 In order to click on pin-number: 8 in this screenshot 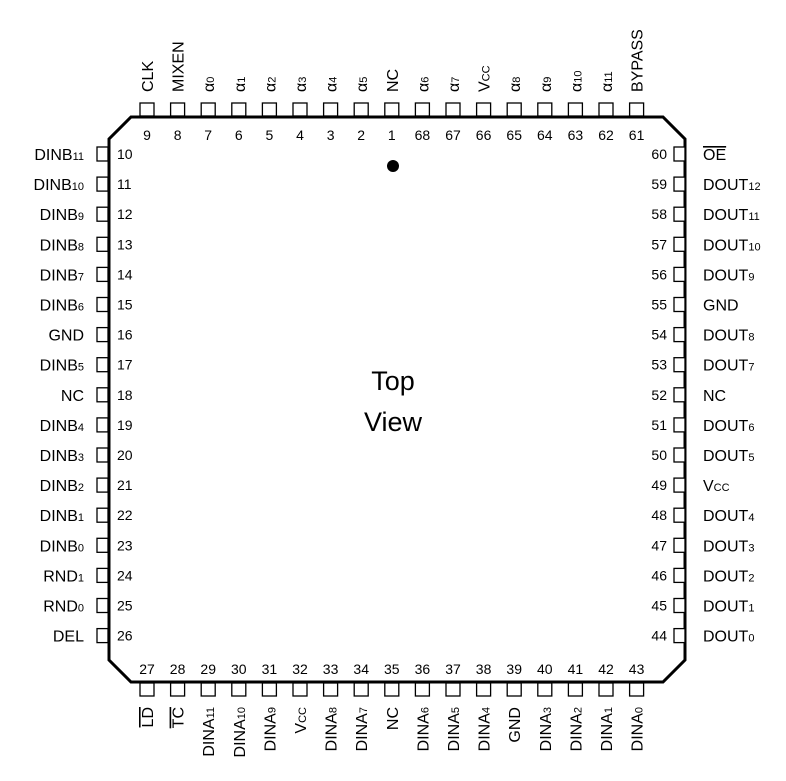, I will do `click(178, 135)`.